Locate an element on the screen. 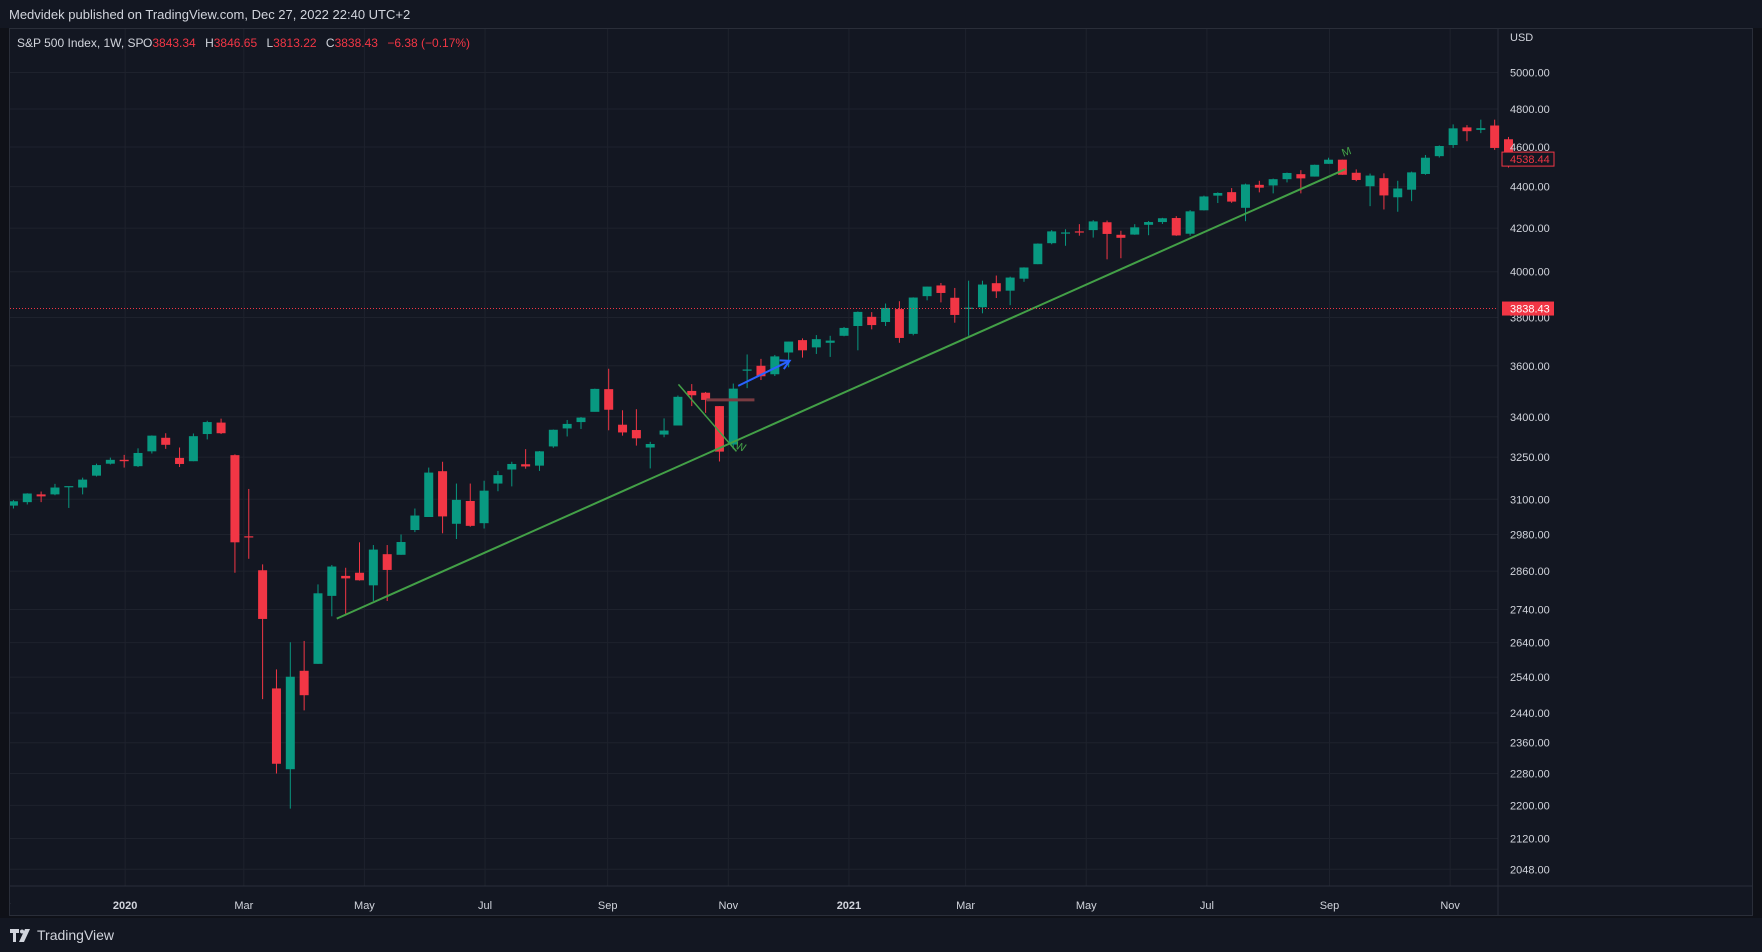 This screenshot has height=952, width=1762. y-tick-label: 2860.00 is located at coordinates (1530, 572).